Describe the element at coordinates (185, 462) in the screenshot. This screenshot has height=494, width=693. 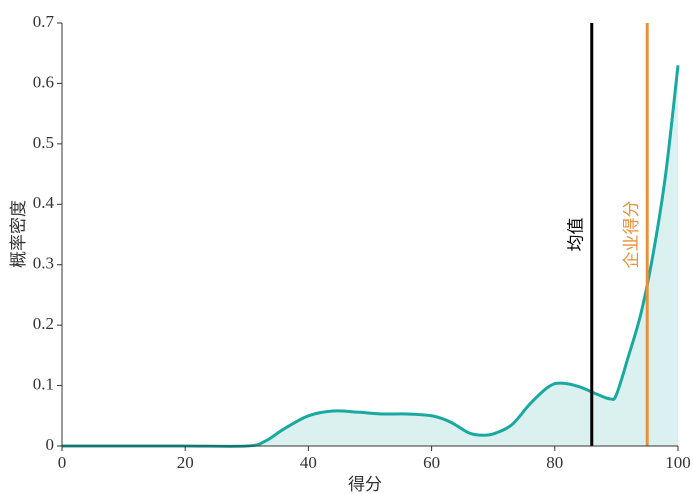
I see `x-tick-label: 20` at that location.